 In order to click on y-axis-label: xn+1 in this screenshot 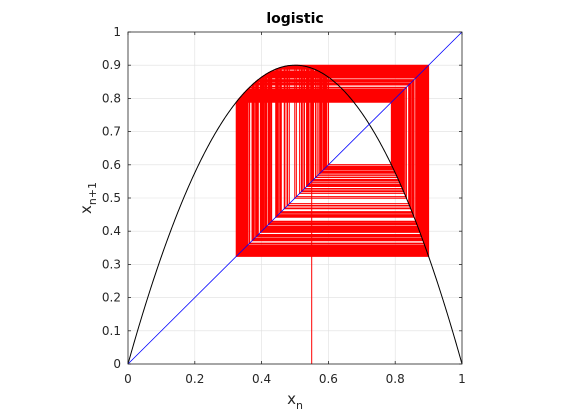, I will do `click(88, 198)`.